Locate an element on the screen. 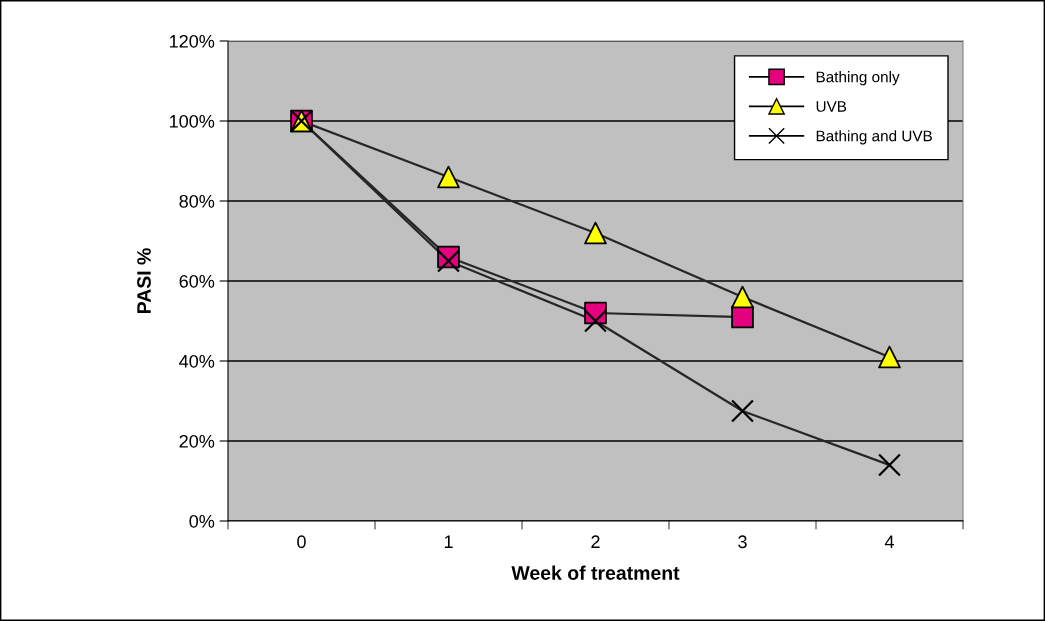 This screenshot has width=1045, height=621. y-tick-label: 40% is located at coordinates (197, 361).